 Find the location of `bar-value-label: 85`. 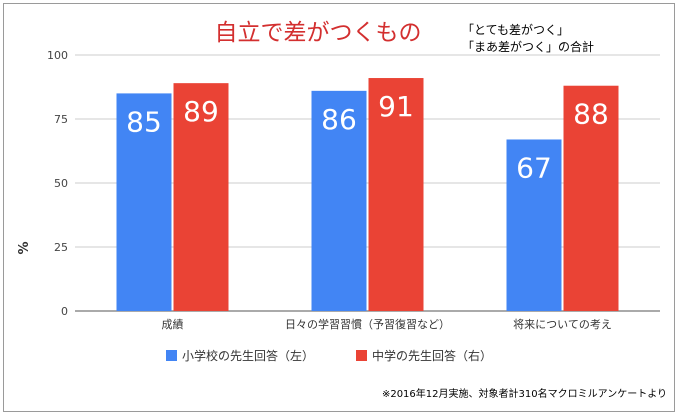

bar-value-label: 85 is located at coordinates (144, 121).